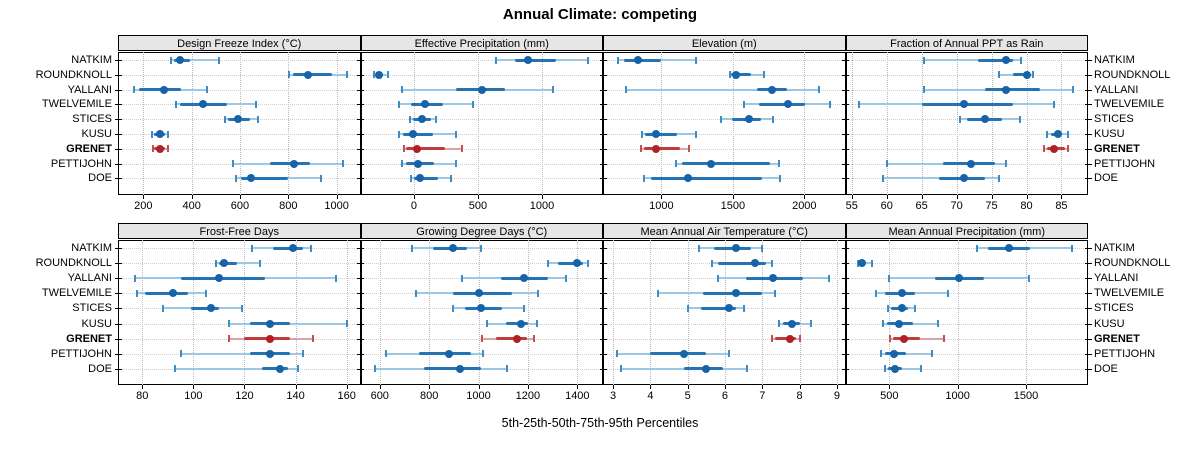 The width and height of the screenshot is (1200, 450). What do you see at coordinates (92, 308) in the screenshot?
I see `site-label-left: STICES` at bounding box center [92, 308].